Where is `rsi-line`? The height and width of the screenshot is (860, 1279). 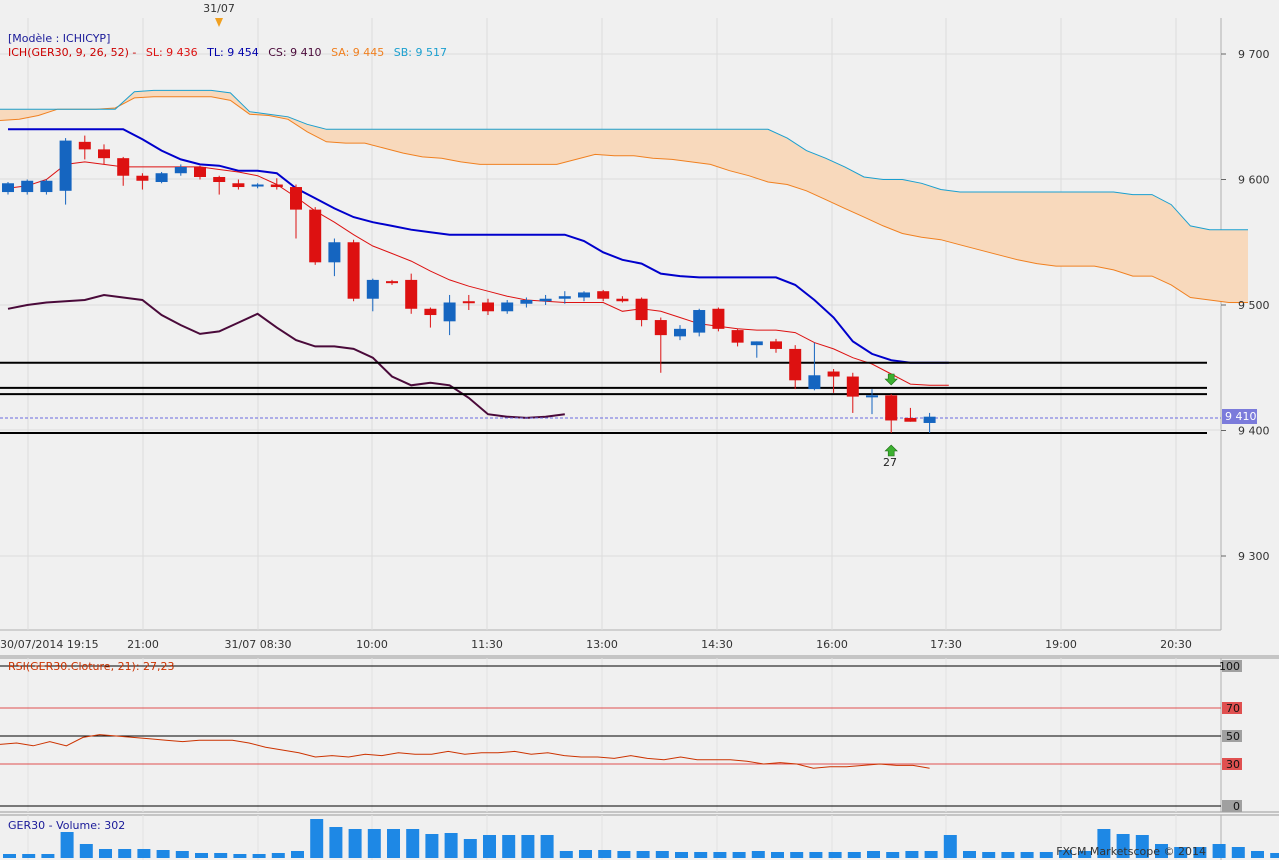
rsi-line is located at coordinates (465, 751).